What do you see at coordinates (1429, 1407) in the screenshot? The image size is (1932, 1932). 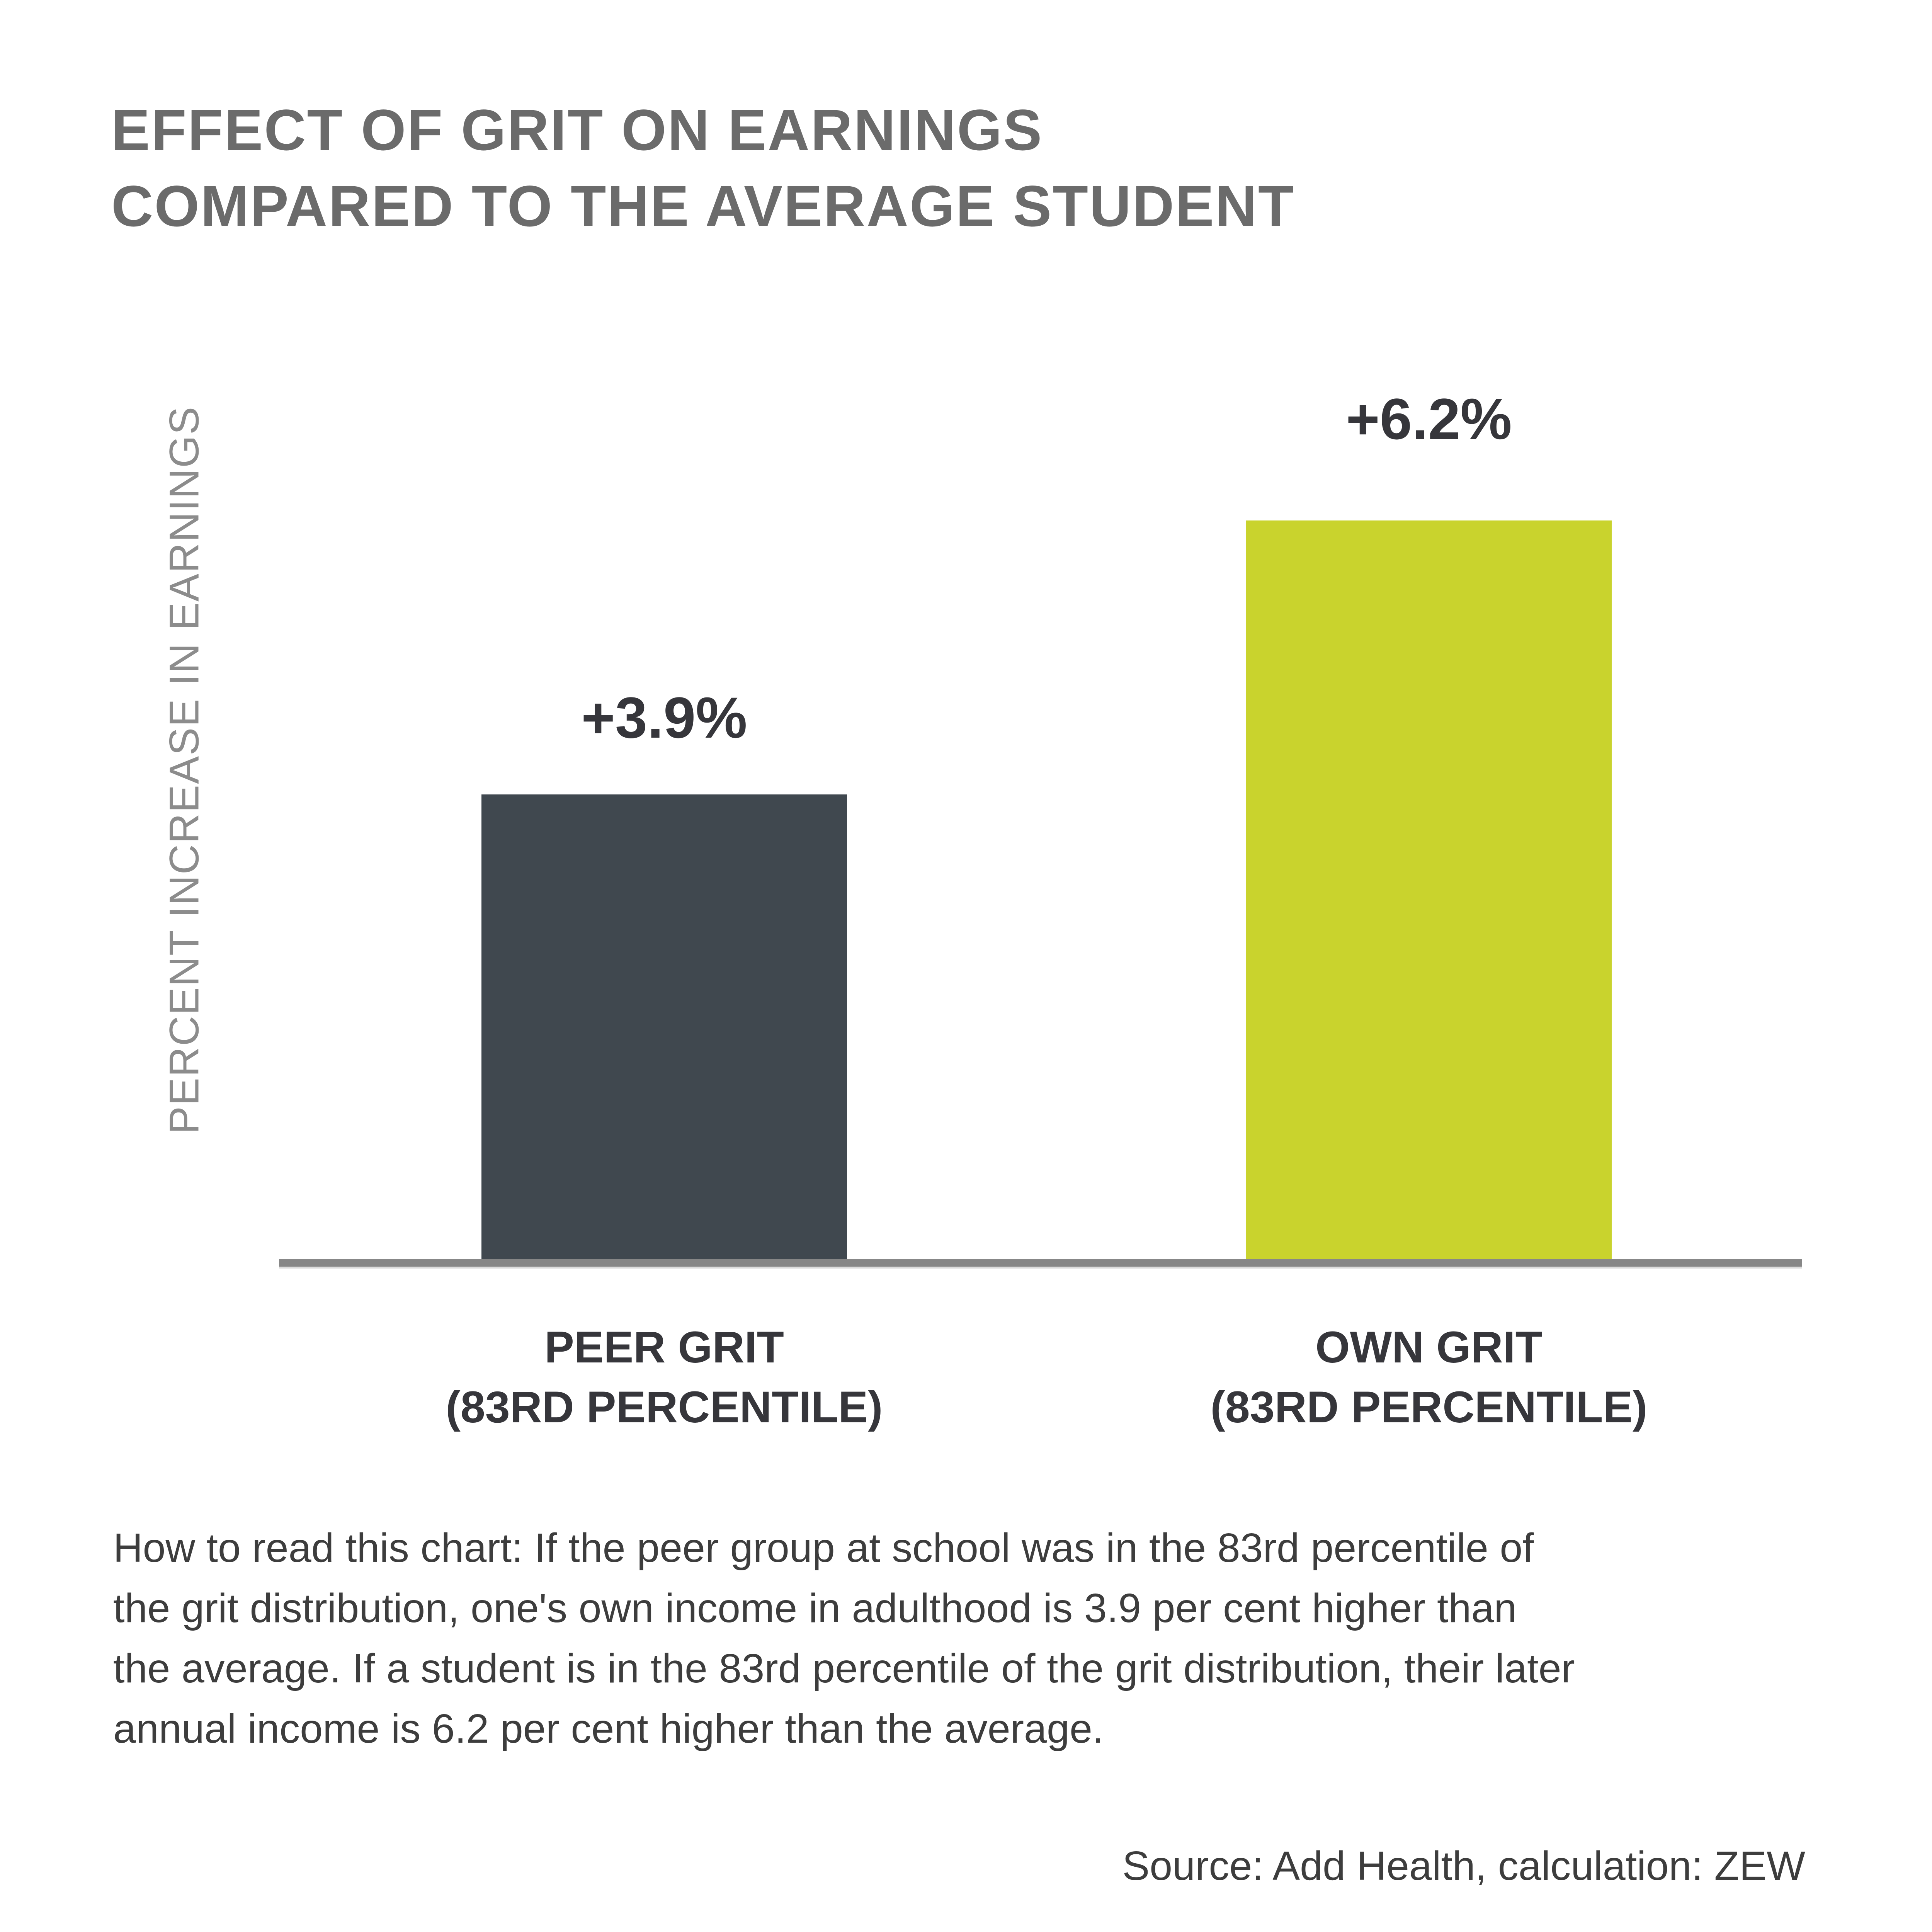 I see `category-label-own-grit-line-2: (83RD PERCENTILE)` at bounding box center [1429, 1407].